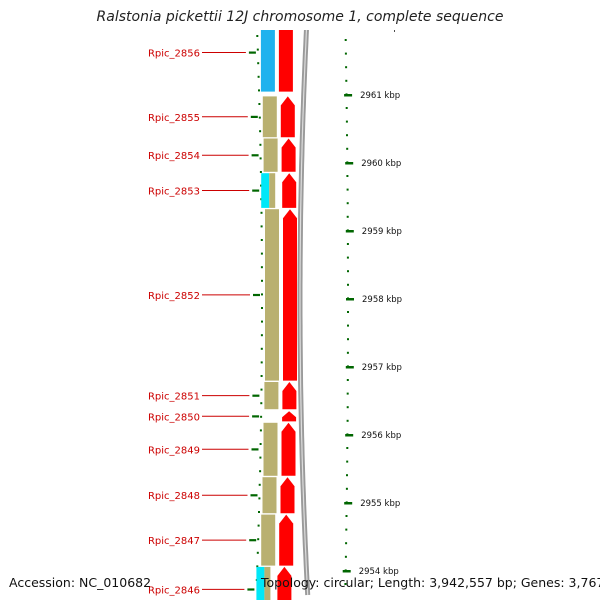 This screenshot has width=600, height=600. I want to click on gene-label: Rpic_2849, so click(174, 450).